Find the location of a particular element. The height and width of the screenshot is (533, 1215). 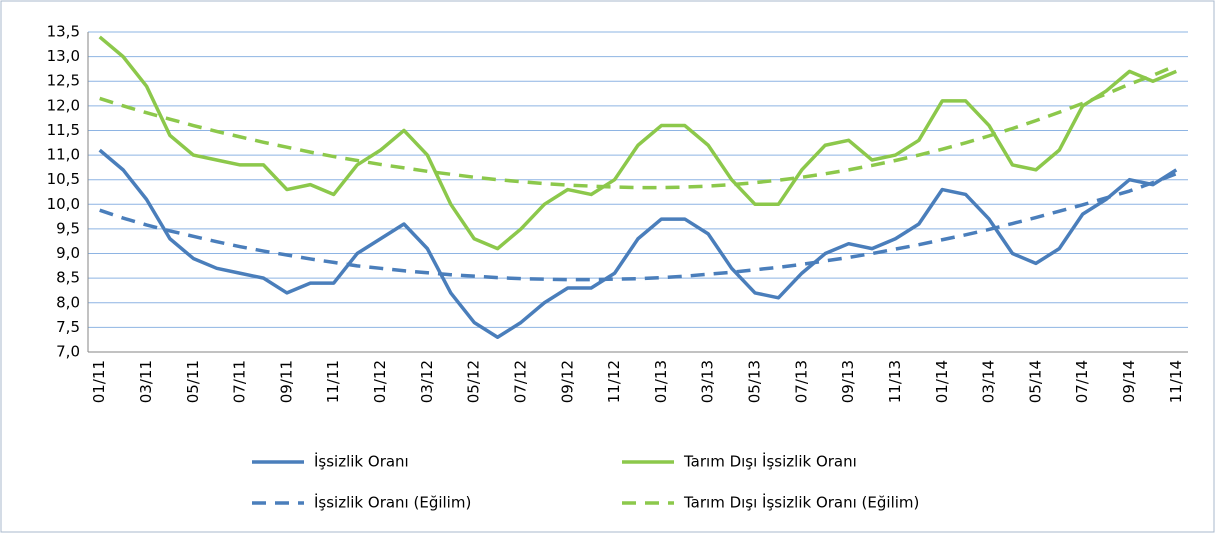

x-tick-label: 01/13 is located at coordinates (661, 381).